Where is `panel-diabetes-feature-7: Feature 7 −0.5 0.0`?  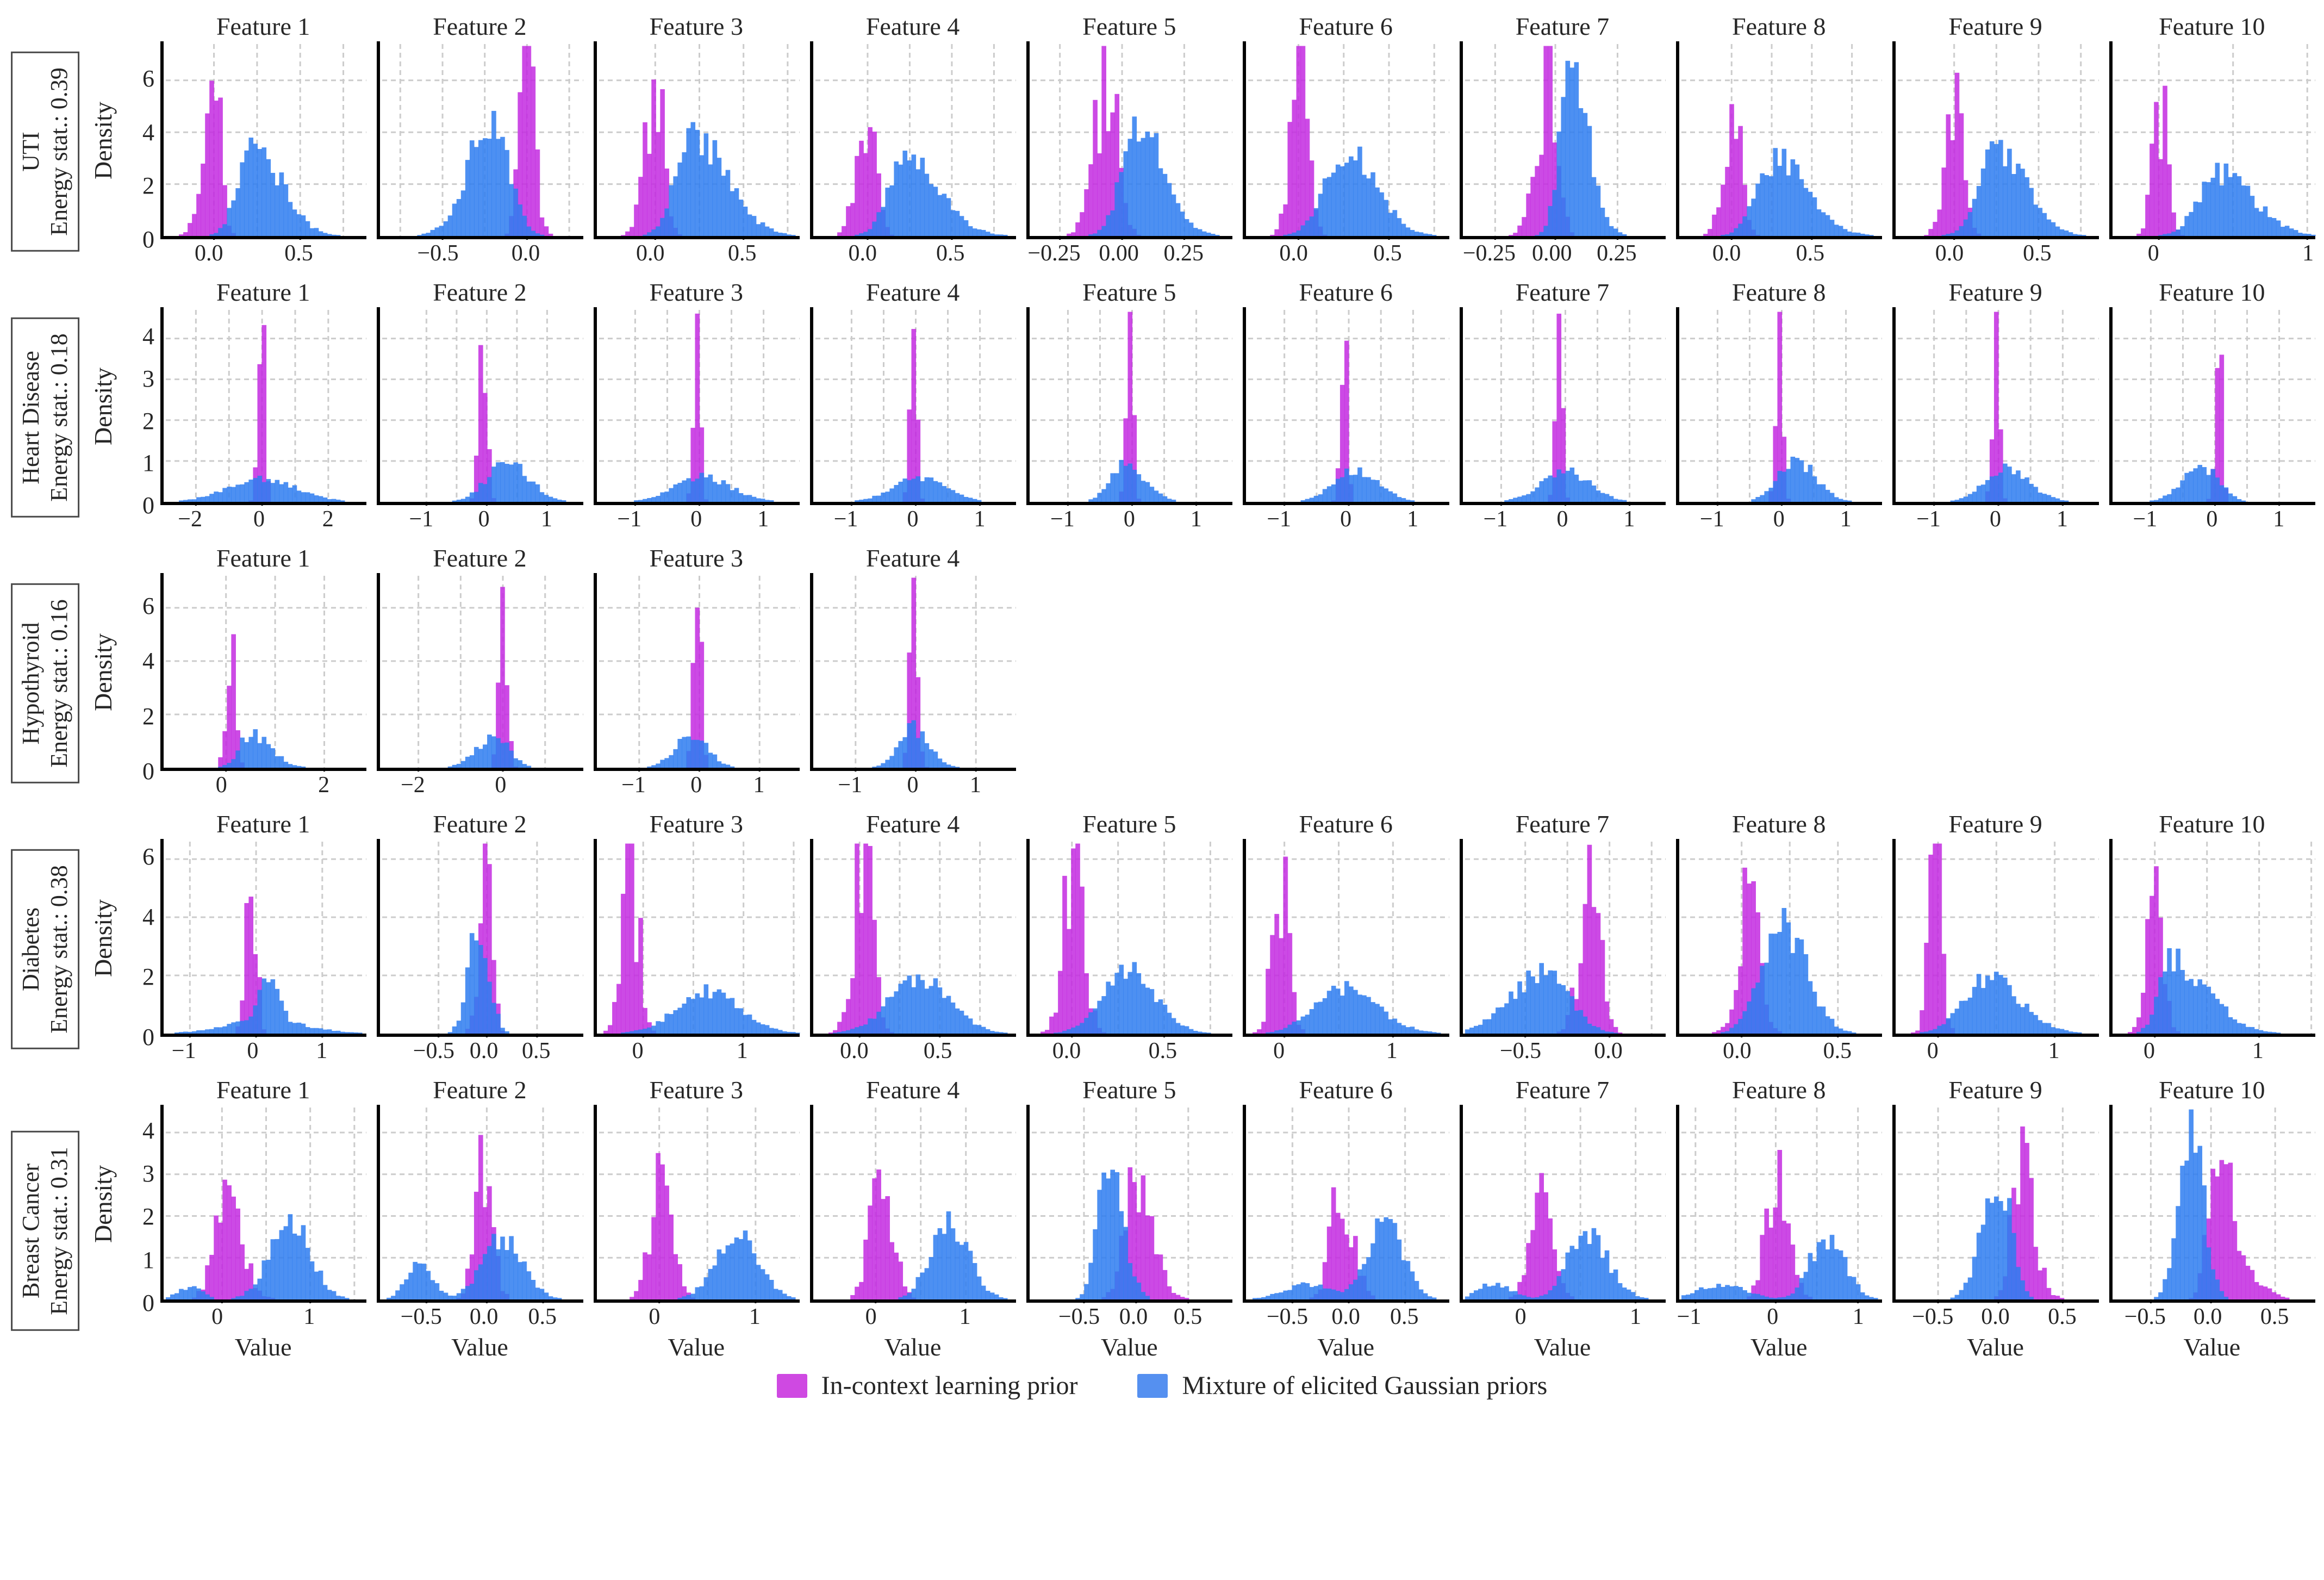 panel-diabetes-feature-7: Feature 7 −0.5 0.0 is located at coordinates (1562, 939).